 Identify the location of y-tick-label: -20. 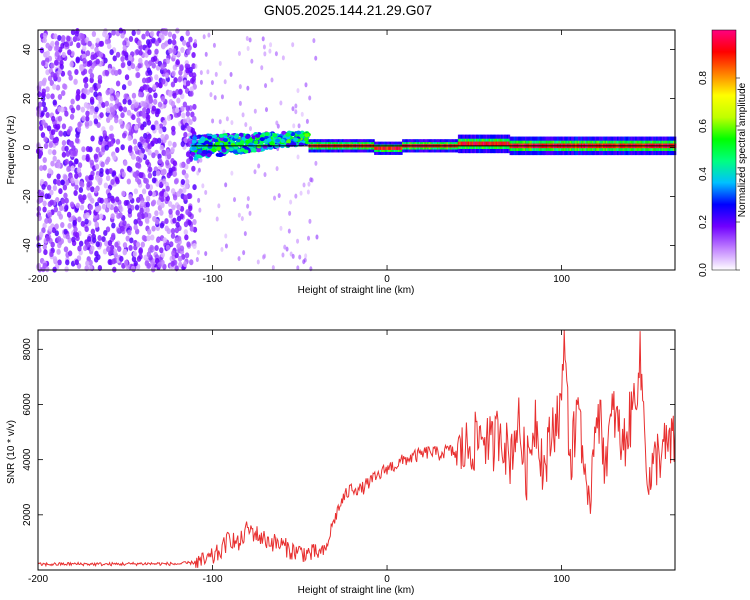
(27, 196).